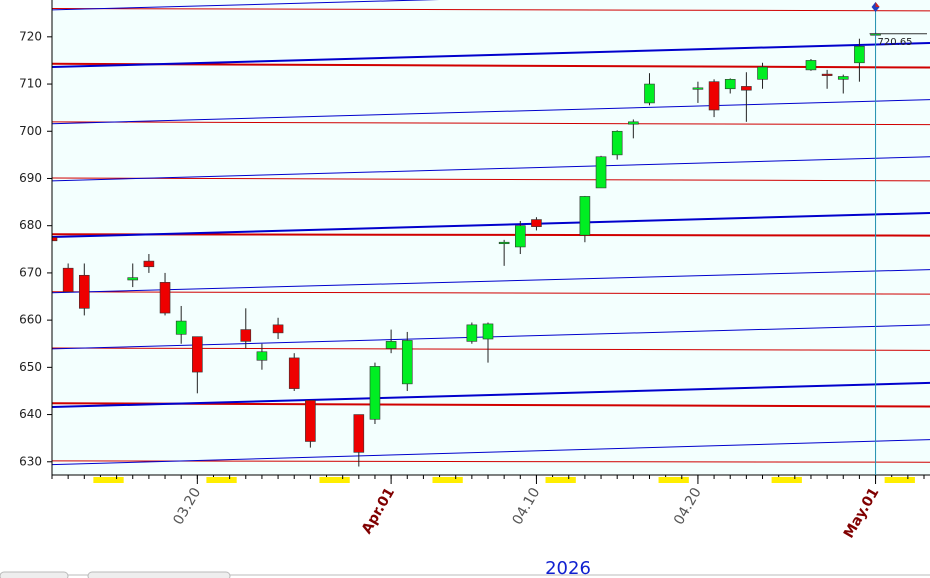 This screenshot has width=930, height=578. I want to click on y-tick-label: 650, so click(30, 367).